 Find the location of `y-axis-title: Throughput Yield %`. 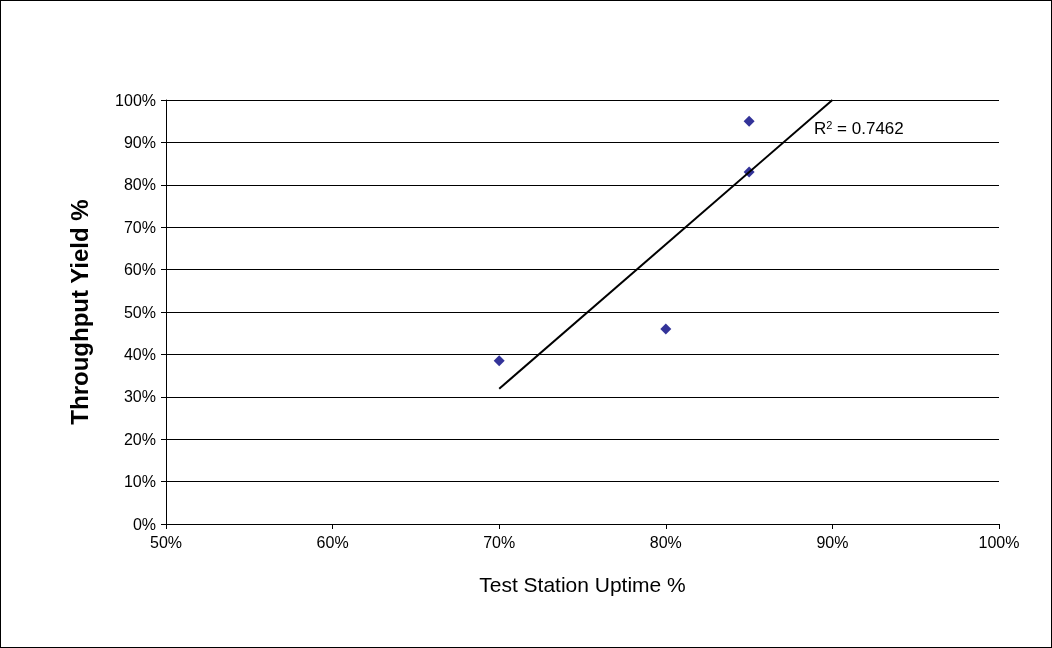

y-axis-title: Throughput Yield % is located at coordinates (79, 312).